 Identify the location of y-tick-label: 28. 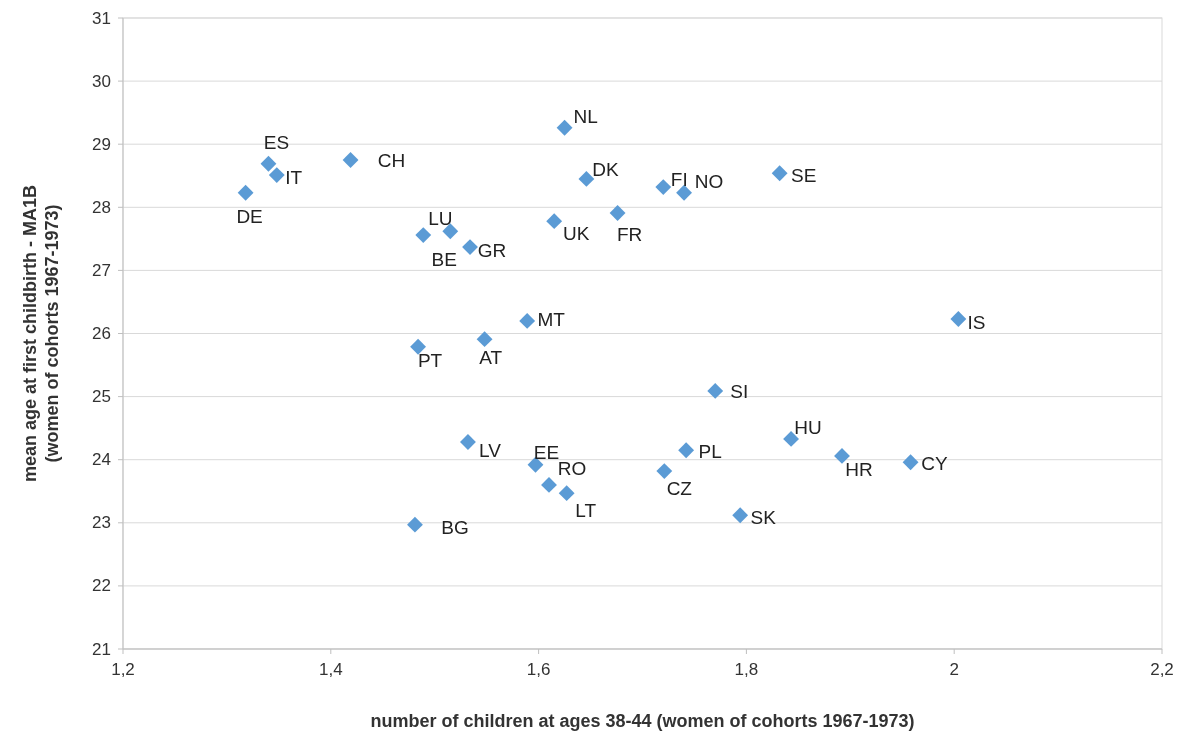
(101, 207).